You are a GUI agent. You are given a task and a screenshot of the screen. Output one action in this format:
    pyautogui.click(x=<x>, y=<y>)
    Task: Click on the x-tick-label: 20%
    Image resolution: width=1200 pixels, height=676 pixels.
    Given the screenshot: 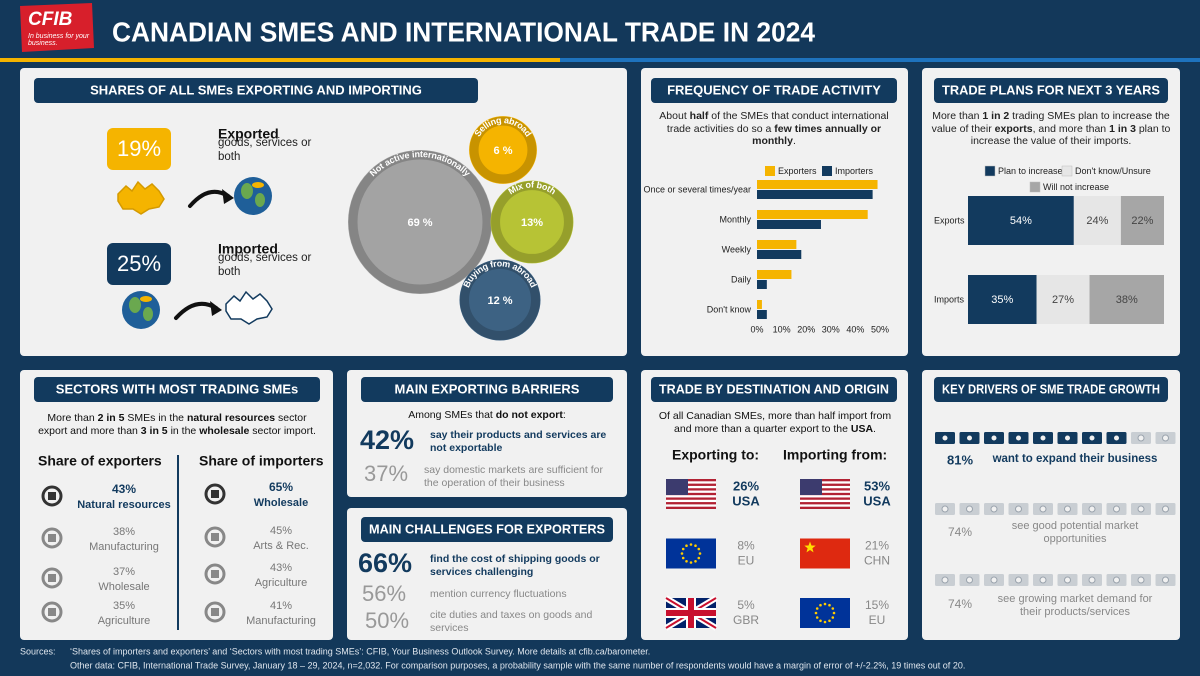 What is the action you would take?
    pyautogui.click(x=806, y=329)
    